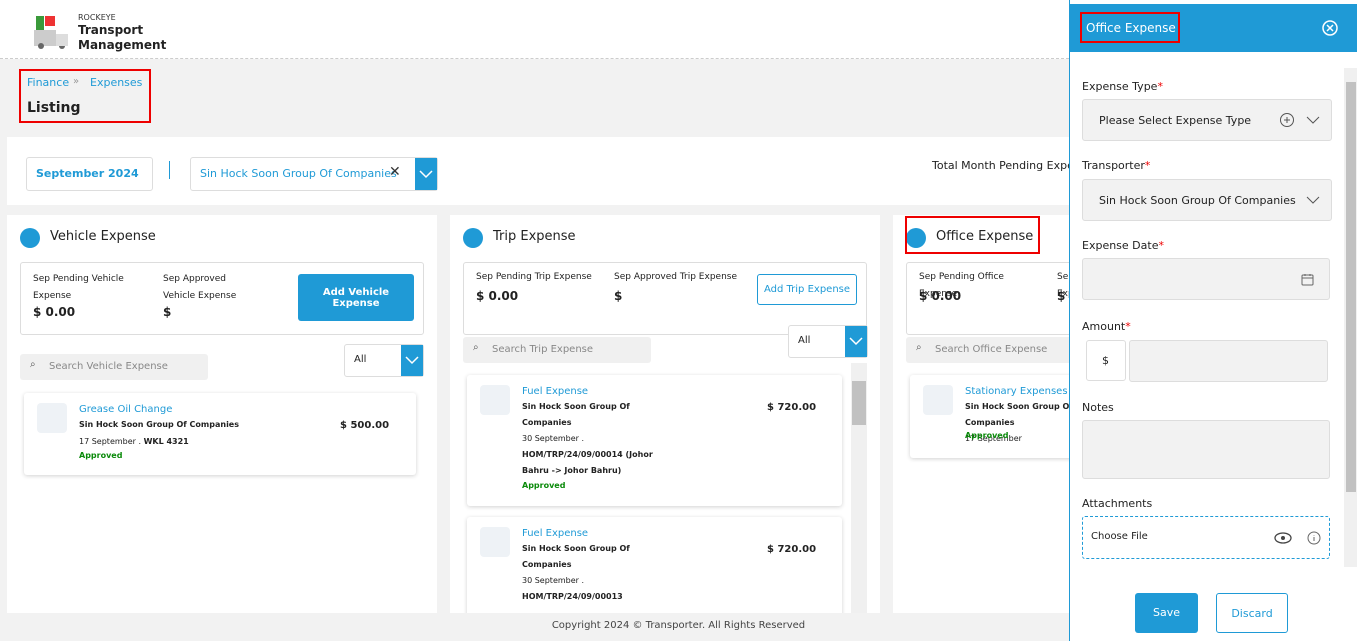 This screenshot has width=1357, height=641. What do you see at coordinates (1313, 200) in the screenshot?
I see `chevron` at bounding box center [1313, 200].